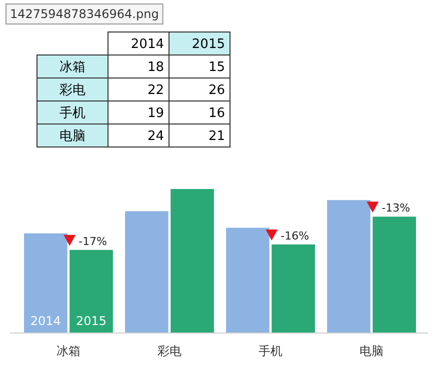  I want to click on x-tick-label: 手机, so click(270, 351).